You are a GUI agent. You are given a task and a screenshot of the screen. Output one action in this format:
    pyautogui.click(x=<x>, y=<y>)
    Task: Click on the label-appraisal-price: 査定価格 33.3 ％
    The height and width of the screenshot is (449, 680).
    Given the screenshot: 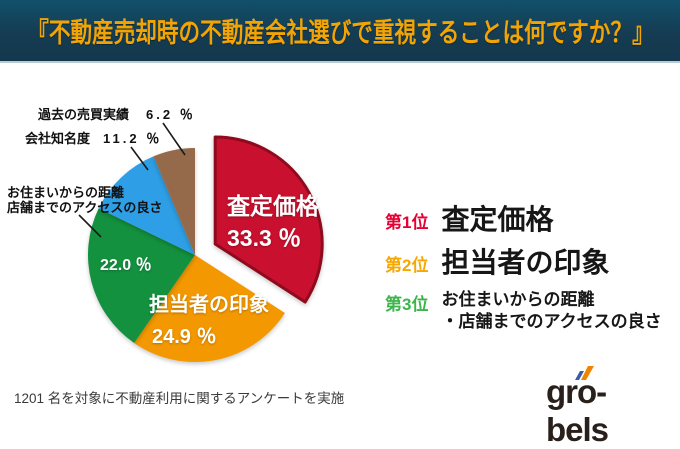 What is the action you would take?
    pyautogui.click(x=273, y=222)
    